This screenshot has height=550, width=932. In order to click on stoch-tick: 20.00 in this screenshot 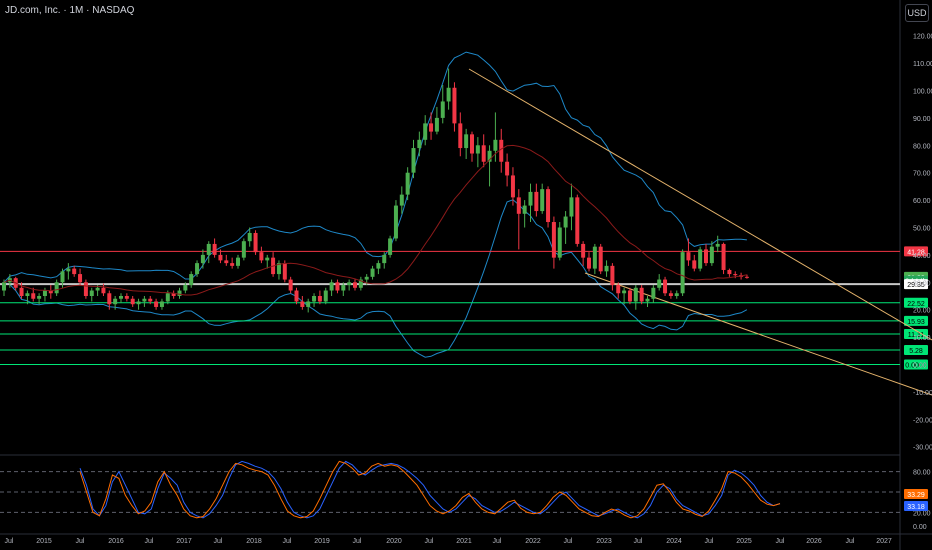, I will do `click(922, 513)`.